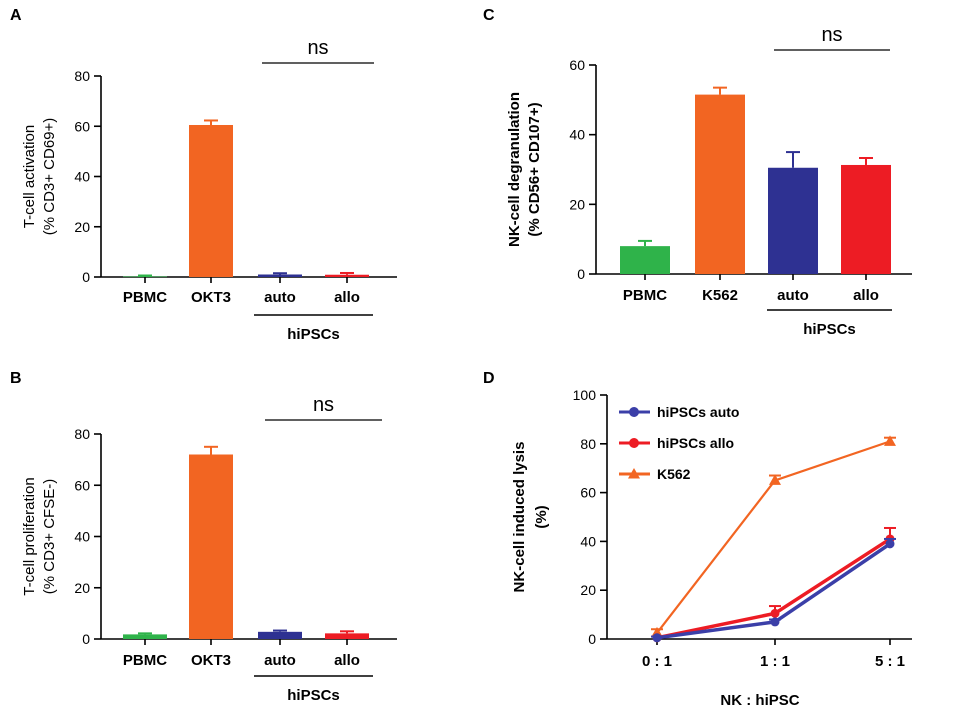 Image resolution: width=957 pixels, height=710 pixels. What do you see at coordinates (775, 661) in the screenshot?
I see `x-tick-label: 1` at bounding box center [775, 661].